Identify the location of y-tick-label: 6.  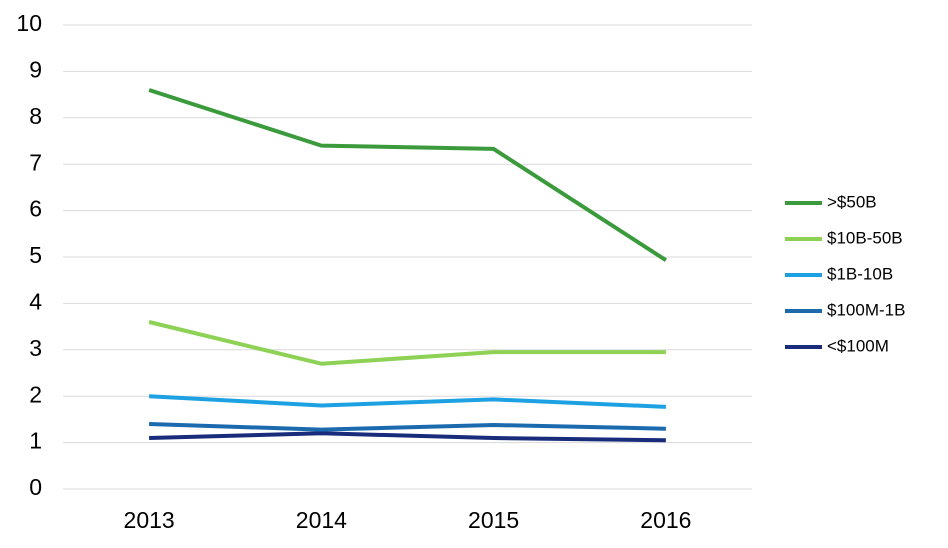
(35, 209).